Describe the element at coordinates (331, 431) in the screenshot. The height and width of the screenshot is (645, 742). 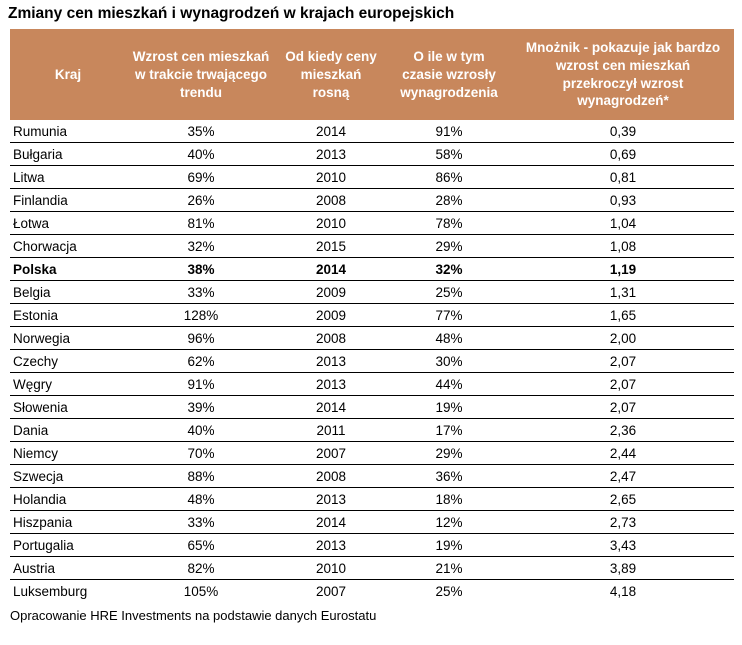
I see `value-cell: 2011` at that location.